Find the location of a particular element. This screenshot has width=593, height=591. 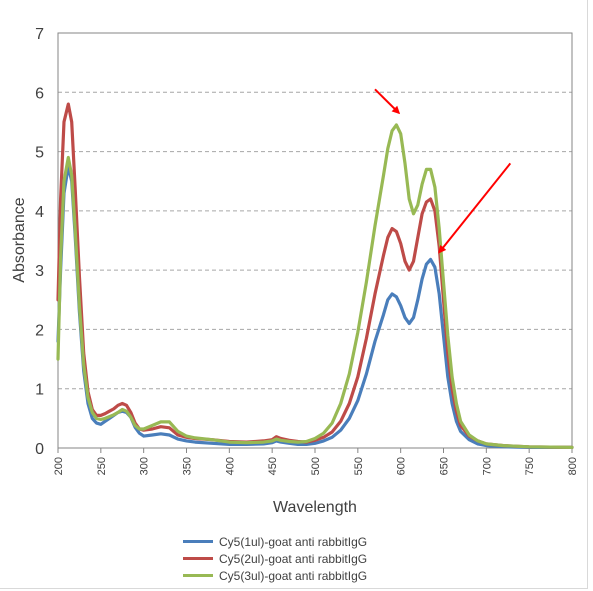

x-tick-label: 650 is located at coordinates (445, 466).